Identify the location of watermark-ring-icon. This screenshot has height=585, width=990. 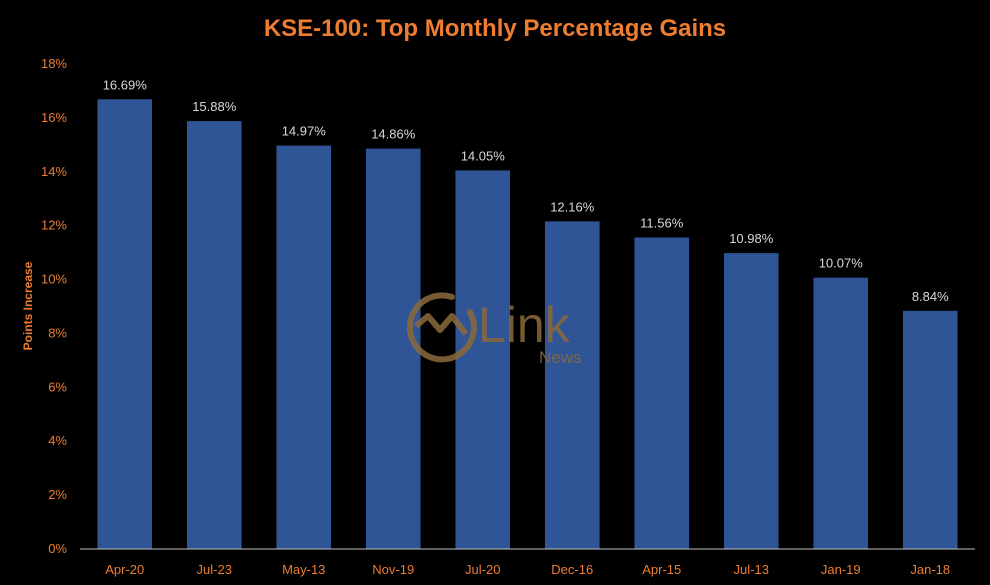
(441, 327).